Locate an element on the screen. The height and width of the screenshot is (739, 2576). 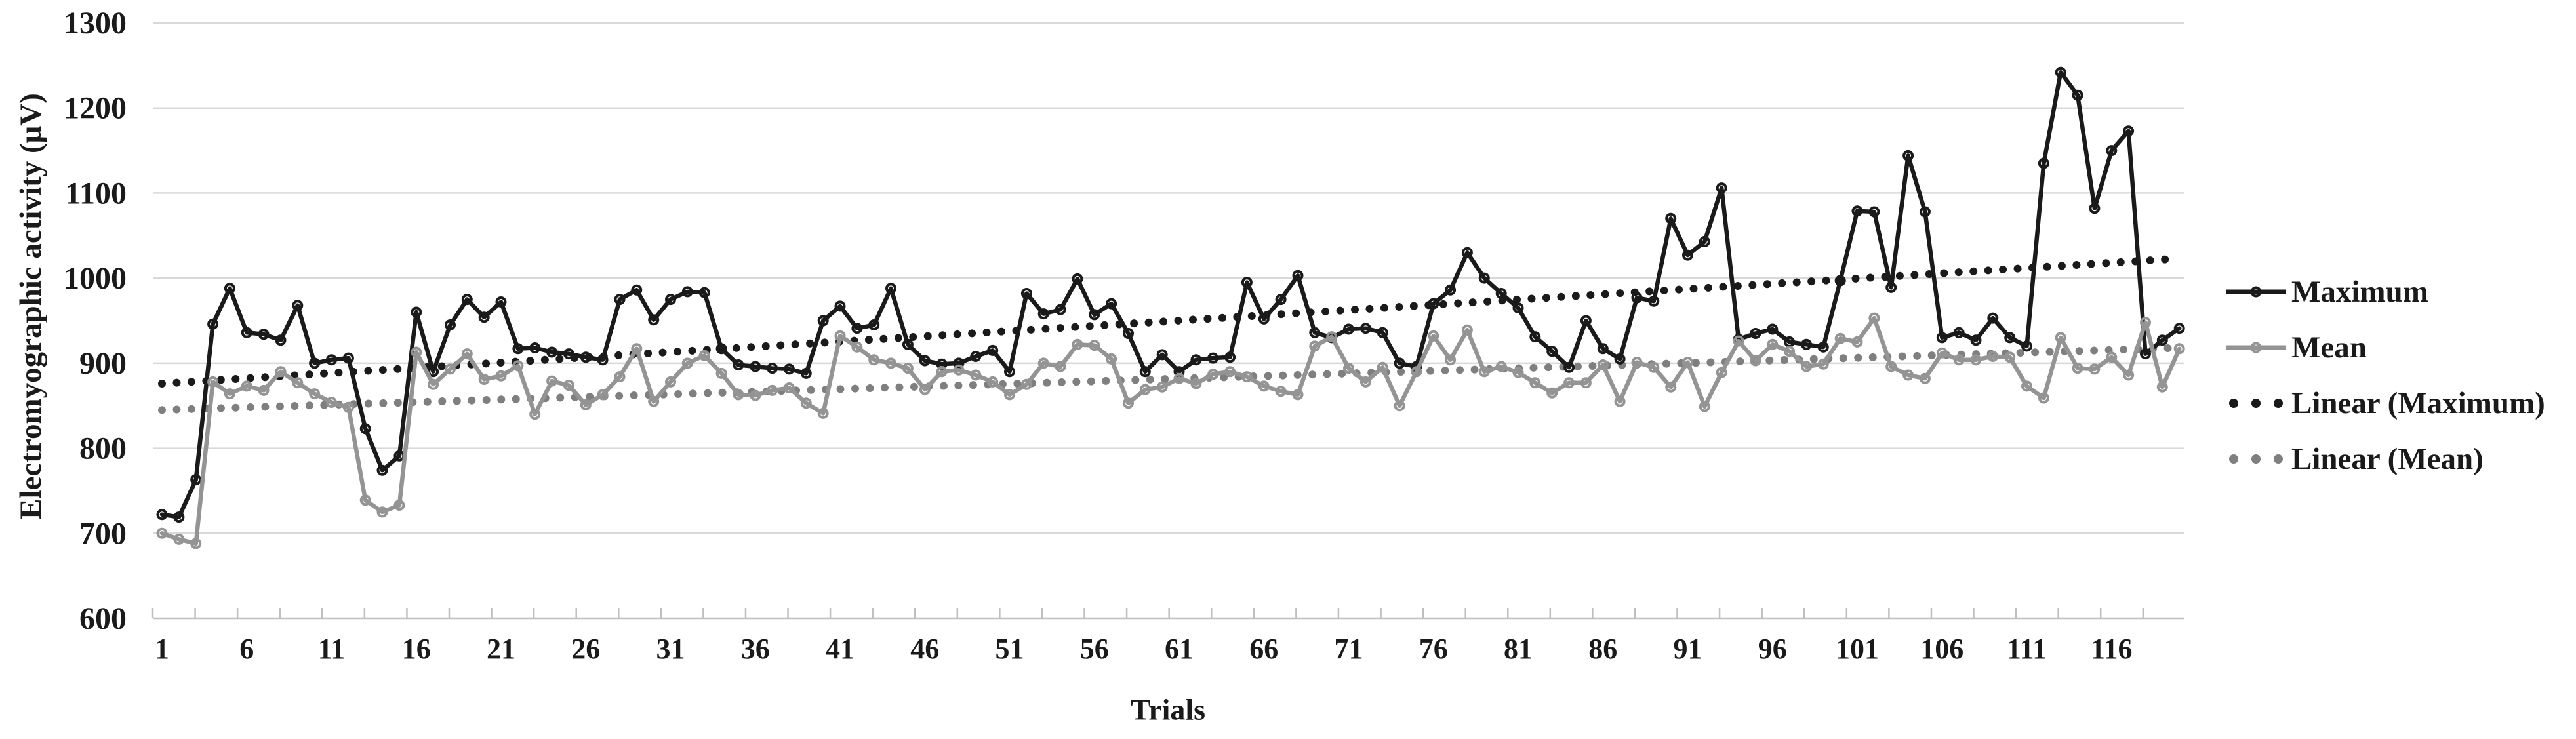
x-tick-label-66: 66 is located at coordinates (1263, 649).